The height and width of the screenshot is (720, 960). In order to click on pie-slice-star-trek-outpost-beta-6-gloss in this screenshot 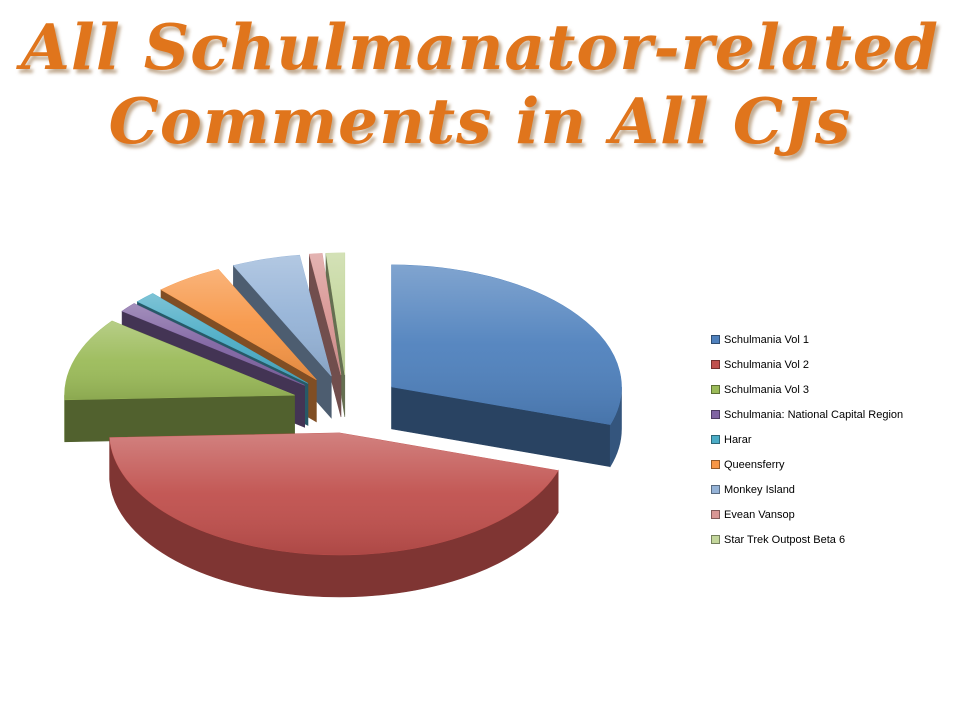, I will do `click(335, 313)`.